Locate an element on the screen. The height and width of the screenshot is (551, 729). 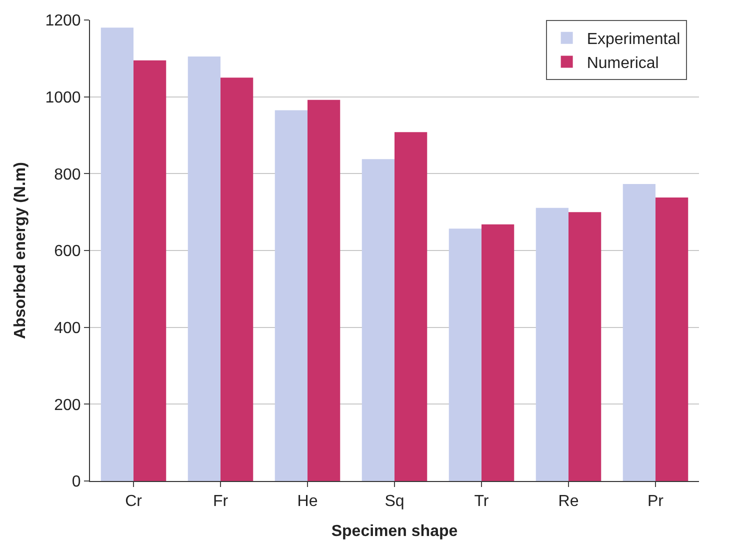
legend-label: Numerical is located at coordinates (622, 63).